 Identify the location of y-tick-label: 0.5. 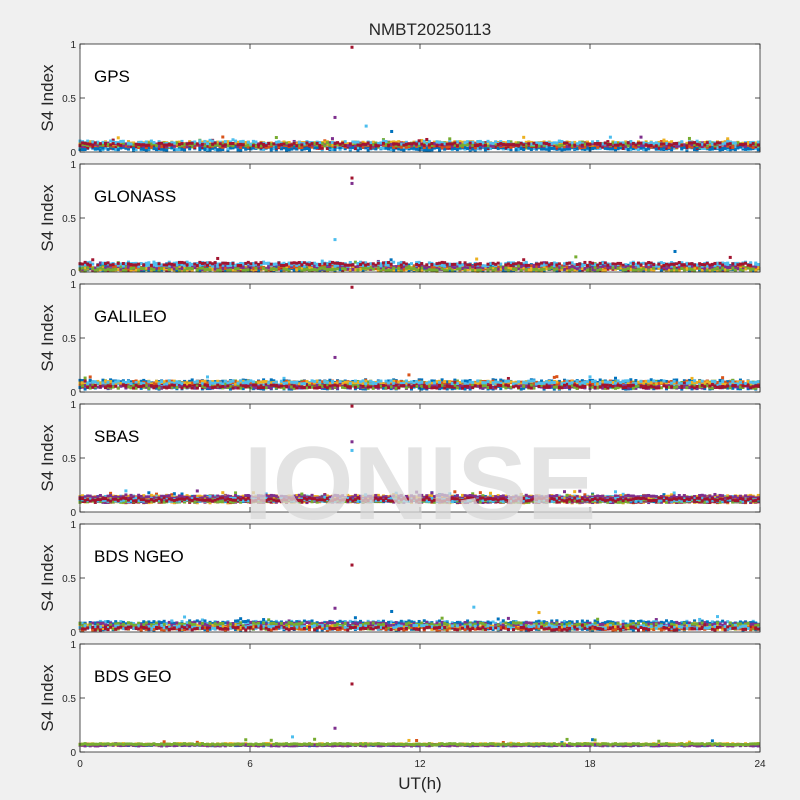
(69, 99).